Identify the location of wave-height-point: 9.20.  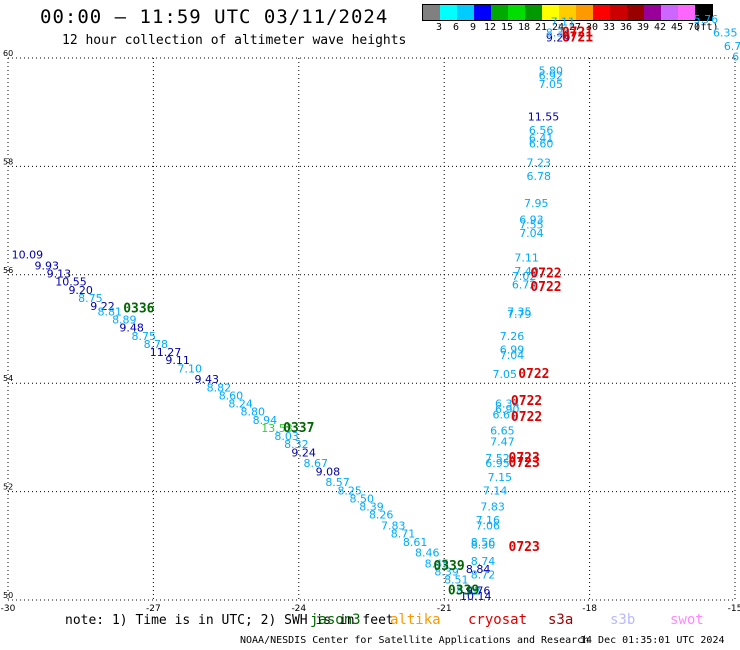
(80, 290).